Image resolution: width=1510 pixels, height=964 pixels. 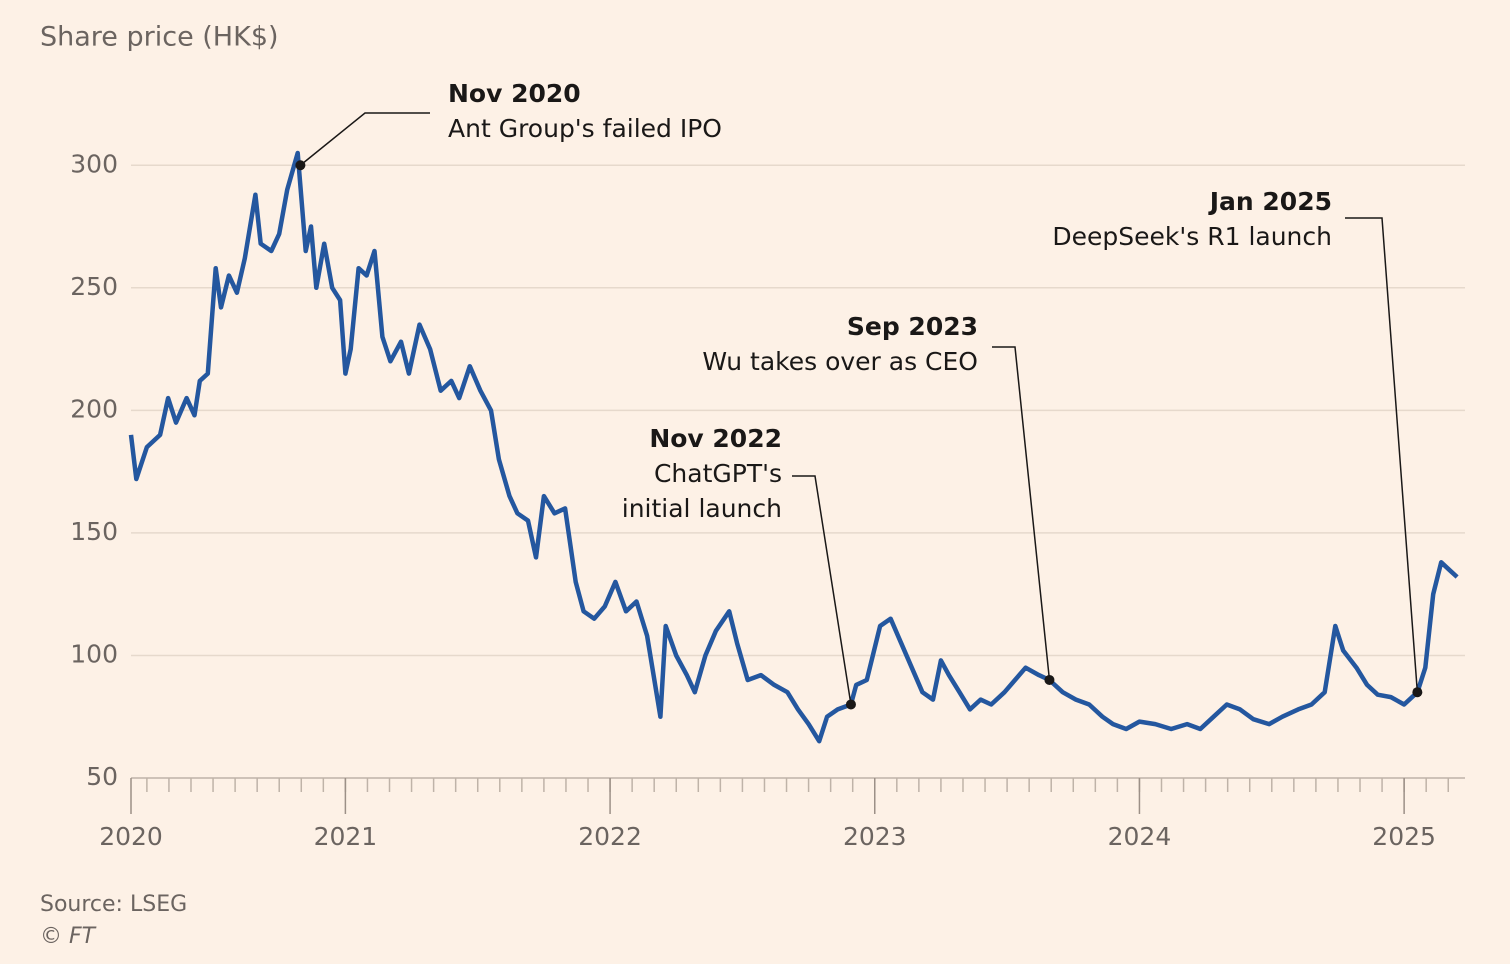 What do you see at coordinates (346, 836) in the screenshot?
I see `x-tick-label: 2021` at bounding box center [346, 836].